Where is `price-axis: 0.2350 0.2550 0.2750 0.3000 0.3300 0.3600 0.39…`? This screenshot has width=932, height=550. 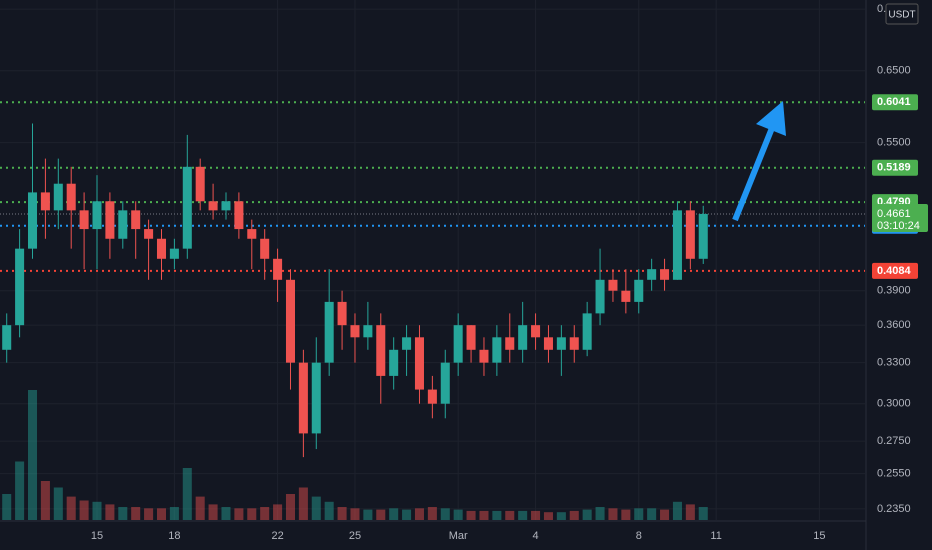 price-axis: 0.2350 0.2550 0.2750 0.3000 0.3300 0.3600 0.39… is located at coordinates (900, 259).